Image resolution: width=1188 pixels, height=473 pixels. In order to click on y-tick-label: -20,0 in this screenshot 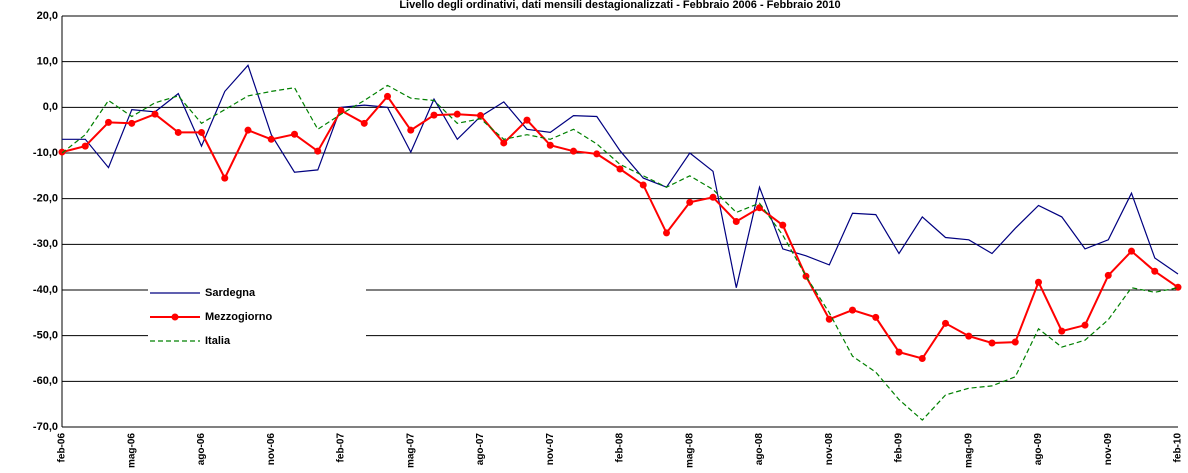, I will do `click(45, 199)`.